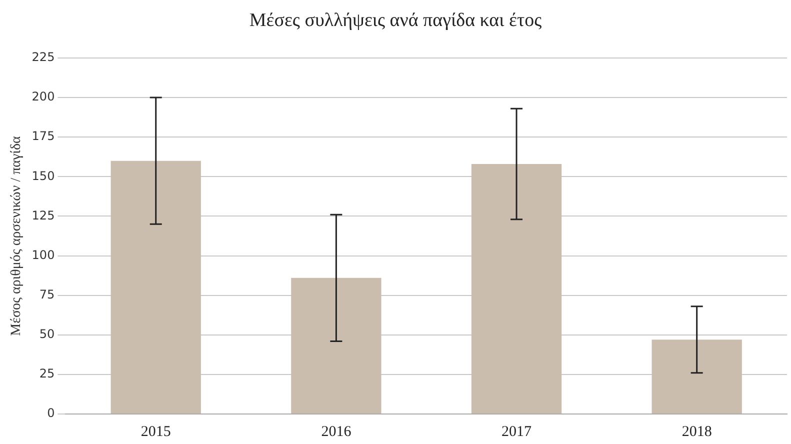 Image resolution: width=791 pixels, height=444 pixels. What do you see at coordinates (43, 175) in the screenshot?
I see `y-tick-label: 150` at bounding box center [43, 175].